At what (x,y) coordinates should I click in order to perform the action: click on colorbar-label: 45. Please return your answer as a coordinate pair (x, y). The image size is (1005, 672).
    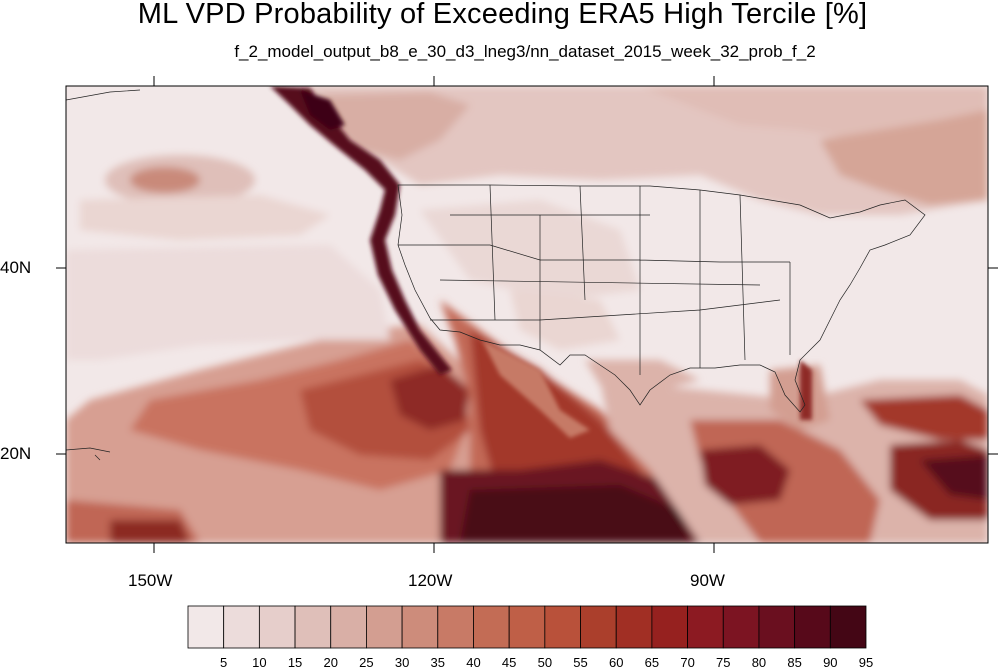
    Looking at the image, I should click on (509, 662).